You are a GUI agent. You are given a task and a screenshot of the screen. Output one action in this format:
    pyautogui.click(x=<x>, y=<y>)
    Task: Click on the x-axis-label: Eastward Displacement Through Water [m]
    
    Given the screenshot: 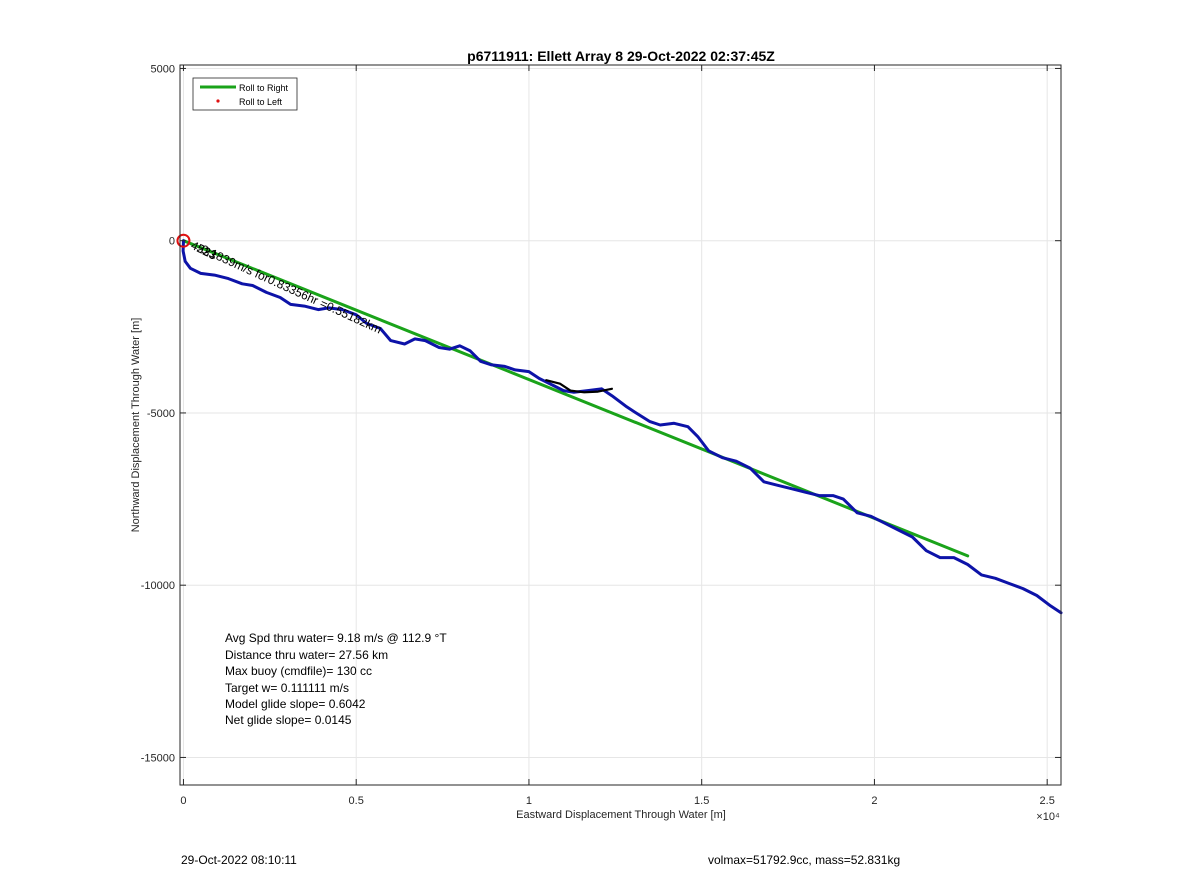 What is the action you would take?
    pyautogui.click(x=621, y=815)
    